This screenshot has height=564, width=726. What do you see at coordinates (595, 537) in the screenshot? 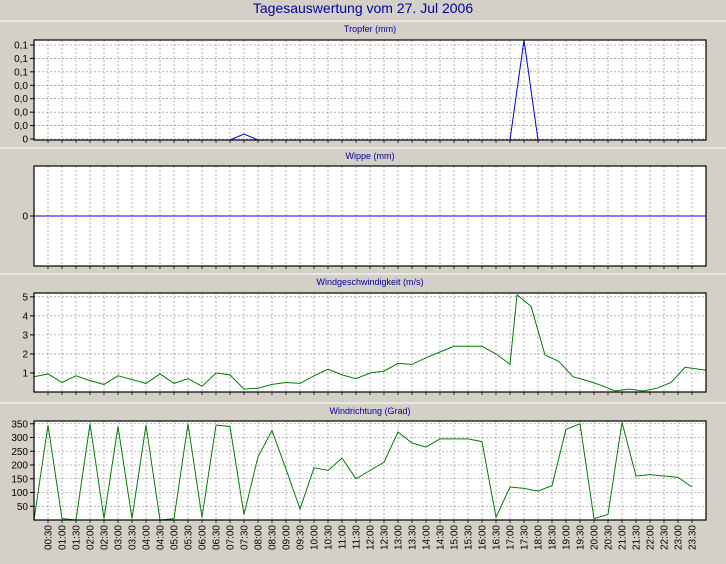
I see `x-tick-label: 20:00` at bounding box center [595, 537].